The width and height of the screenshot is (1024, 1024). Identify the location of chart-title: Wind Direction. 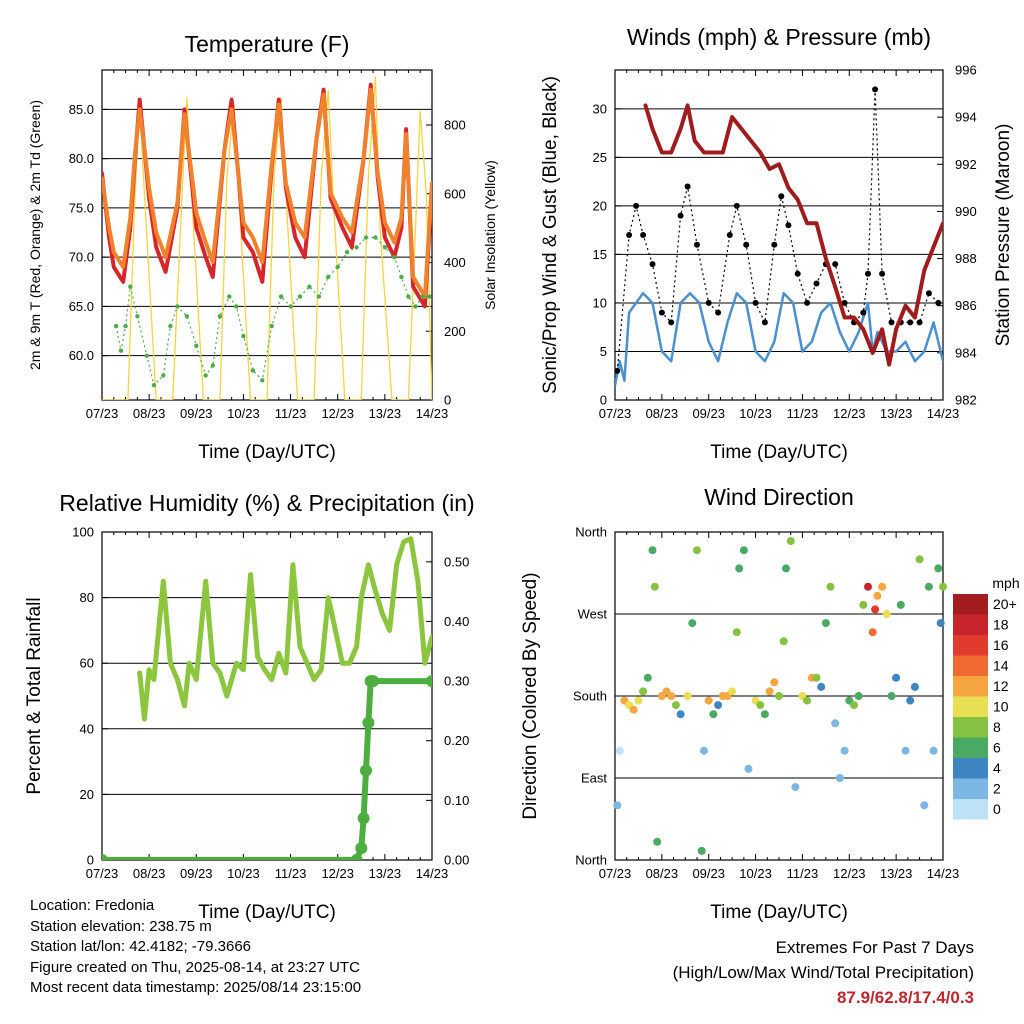
(779, 497).